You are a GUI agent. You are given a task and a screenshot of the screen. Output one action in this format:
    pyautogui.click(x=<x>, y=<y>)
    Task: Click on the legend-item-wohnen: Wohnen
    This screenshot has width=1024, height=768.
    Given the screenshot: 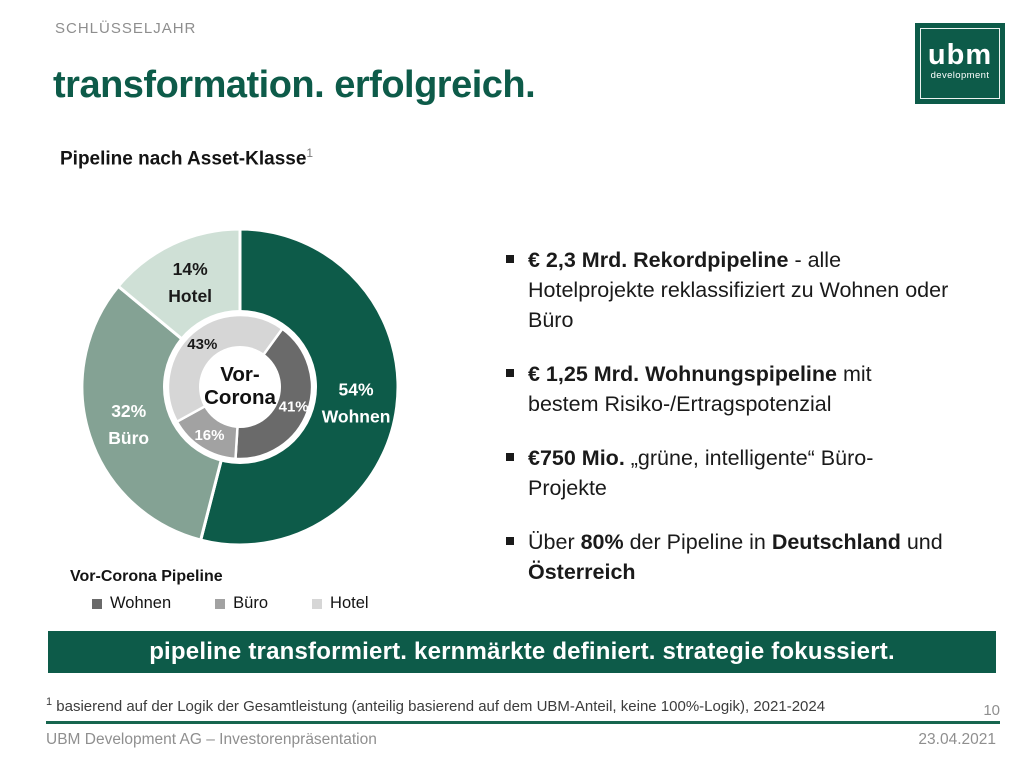 What is the action you would take?
    pyautogui.click(x=131, y=603)
    